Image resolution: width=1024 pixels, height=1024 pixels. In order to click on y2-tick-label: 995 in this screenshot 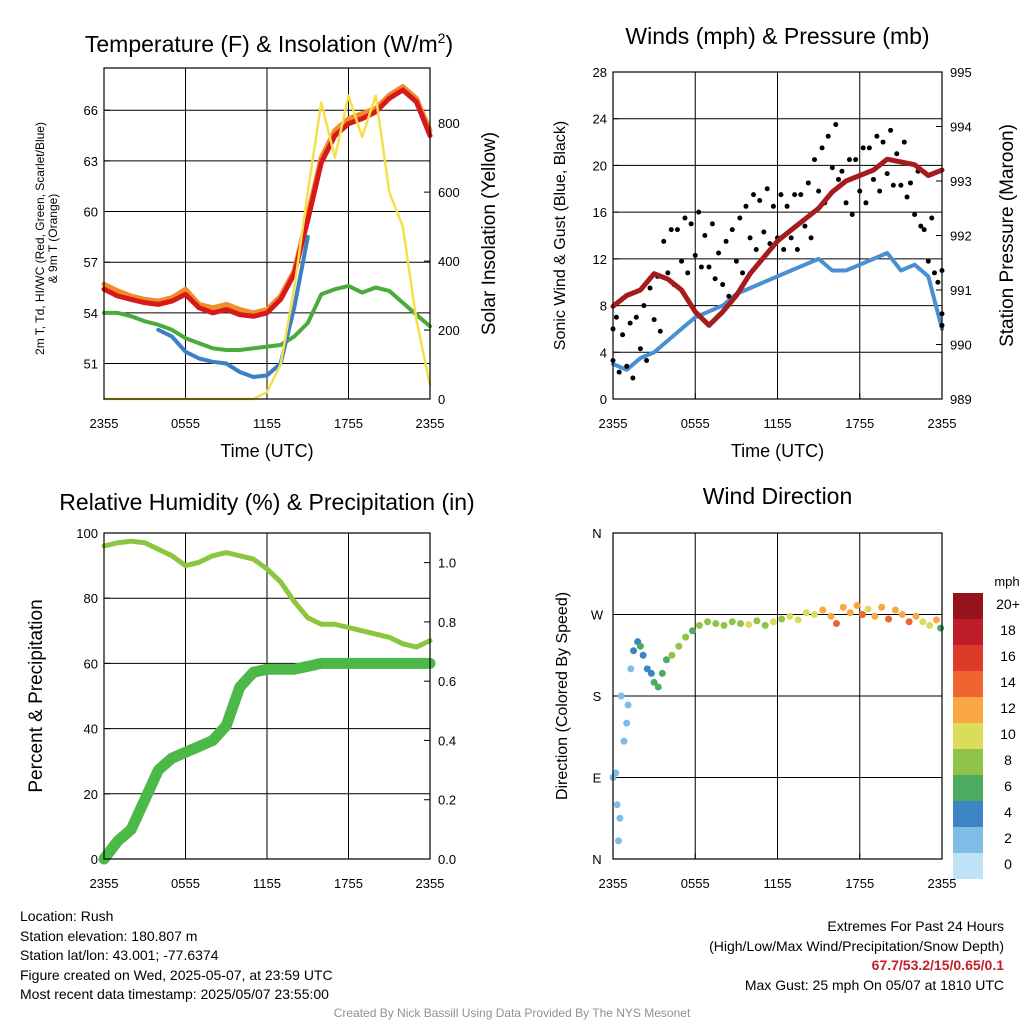, I will do `click(961, 72)`.